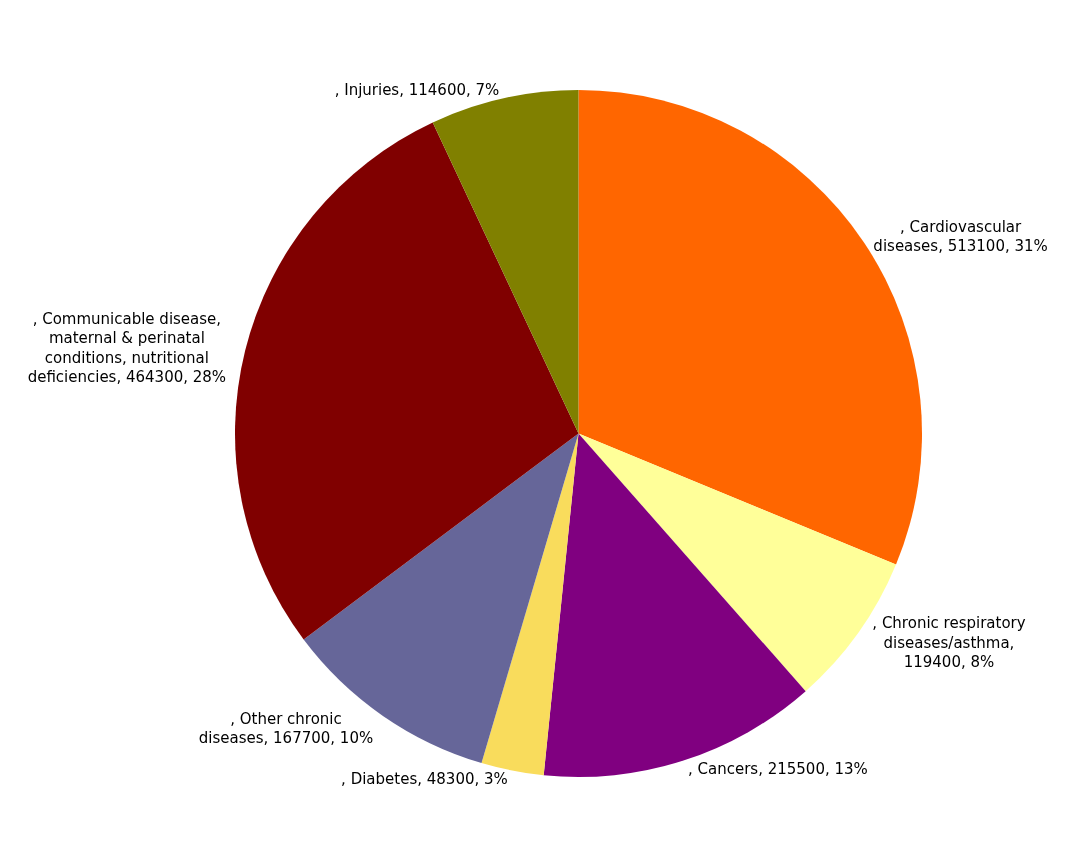 This screenshot has width=1075, height=857. I want to click on slice-label: , Injuries, 114600, 7%, so click(417, 89).